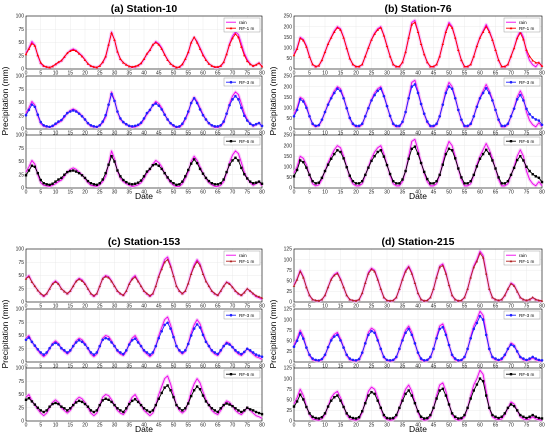  Describe the element at coordinates (288, 87) in the screenshot. I see `y-tick-label: 200` at that location.